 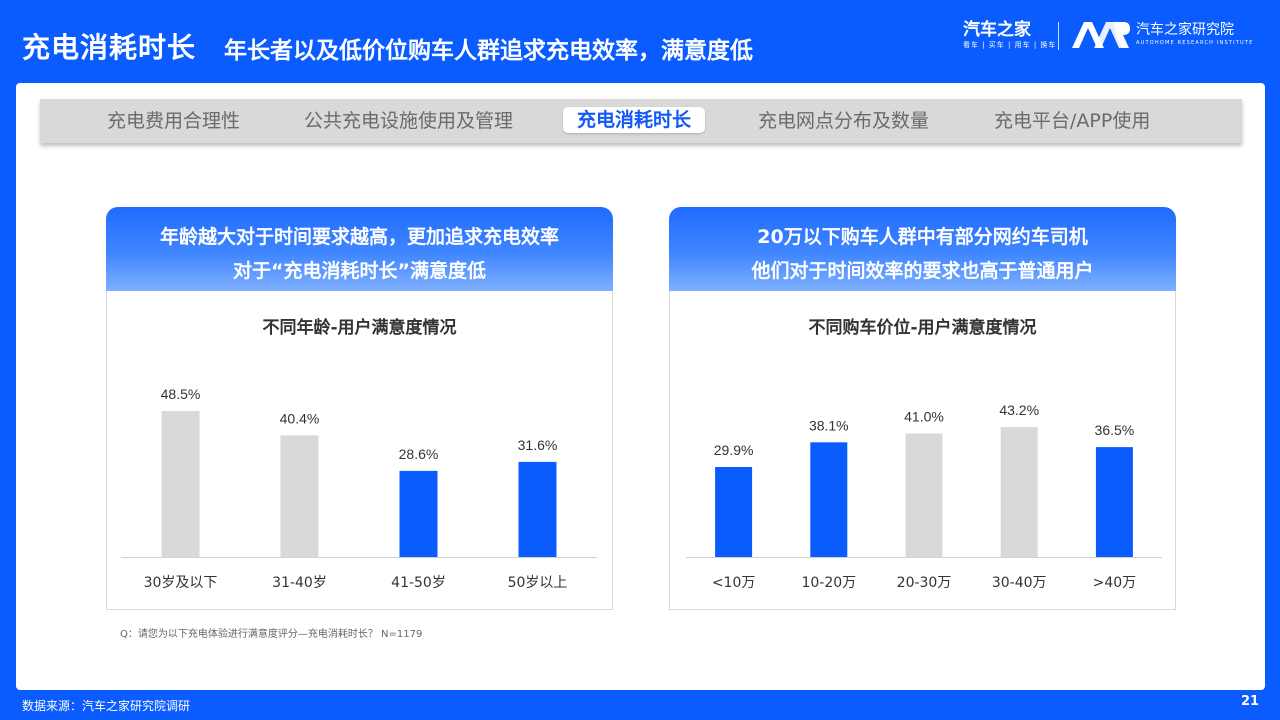 I want to click on chart-title: 不同年龄-用户满意度情况, so click(x=359, y=328).